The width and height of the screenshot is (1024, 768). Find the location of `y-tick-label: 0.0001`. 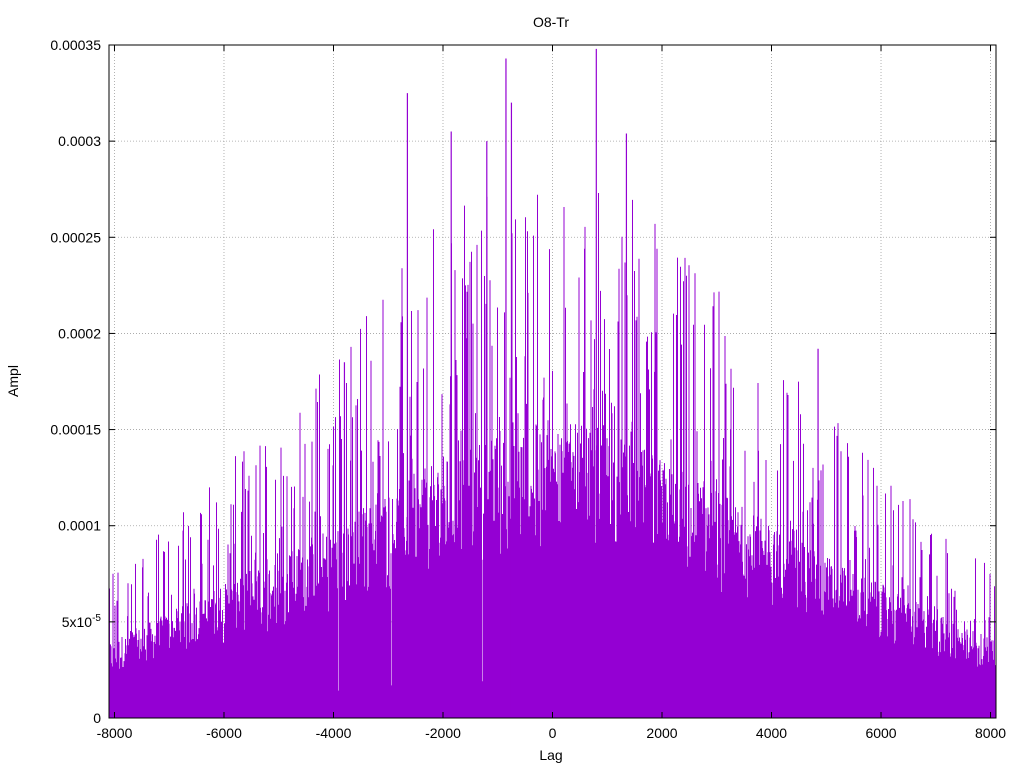

y-tick-label: 0.0001 is located at coordinates (79, 526).